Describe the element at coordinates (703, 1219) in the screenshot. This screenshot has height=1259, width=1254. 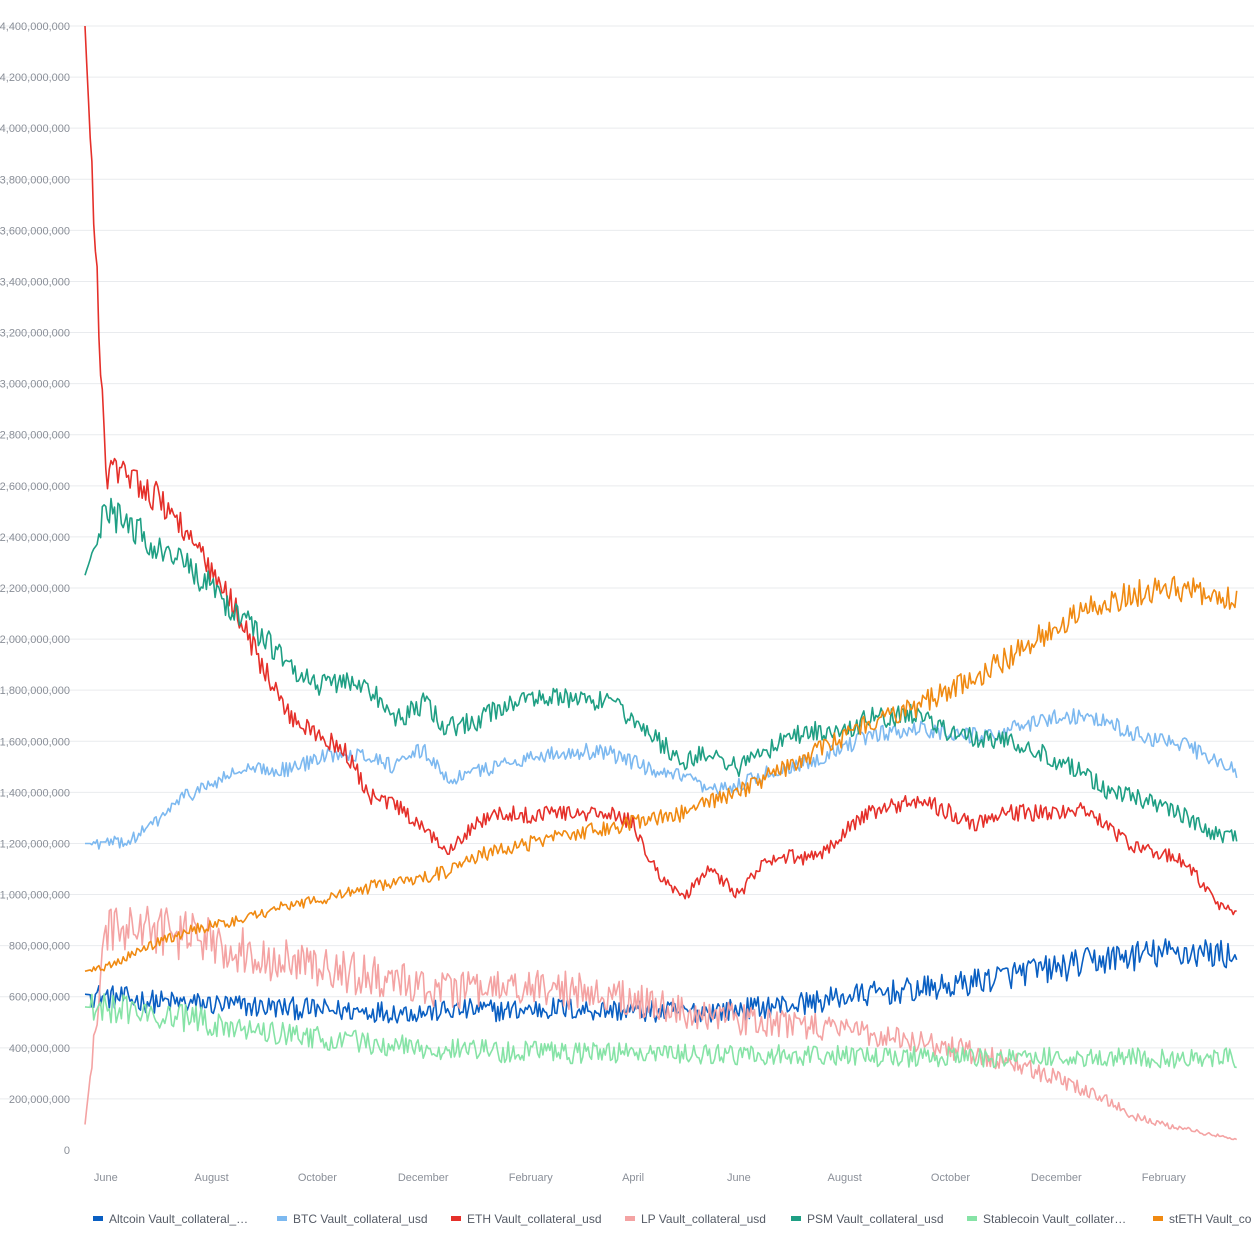
I see `legend-label: LP Vault_collateral_usd` at that location.